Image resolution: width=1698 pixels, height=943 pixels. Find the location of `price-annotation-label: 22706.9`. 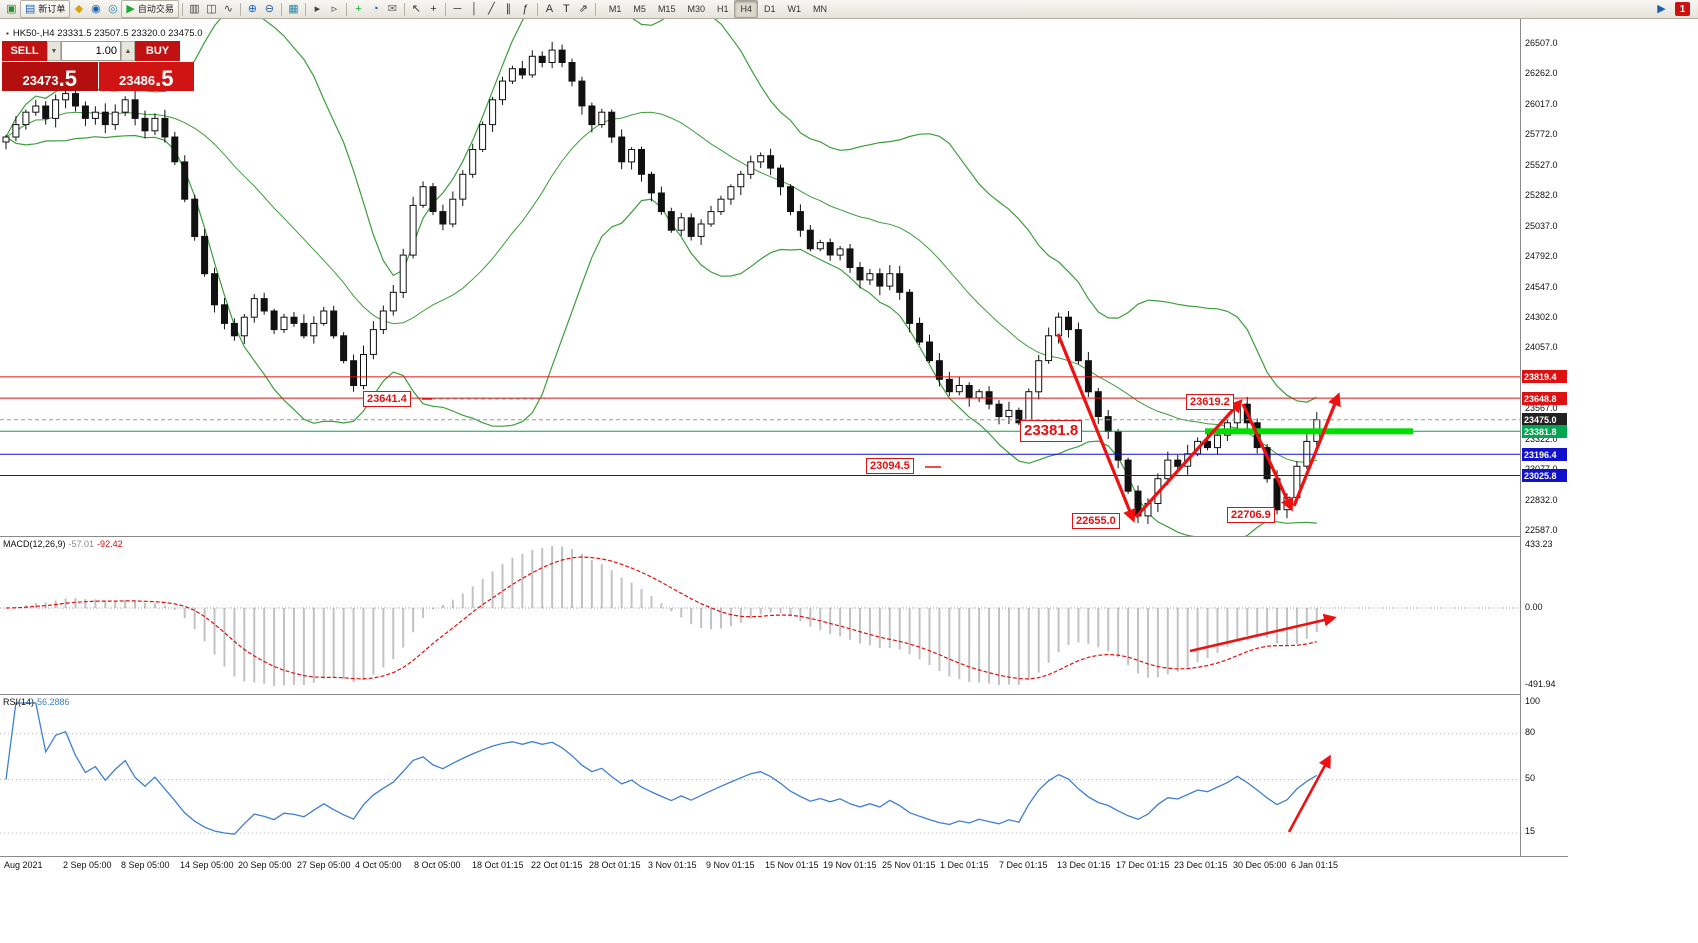

price-annotation-label: 22706.9 is located at coordinates (1251, 515).